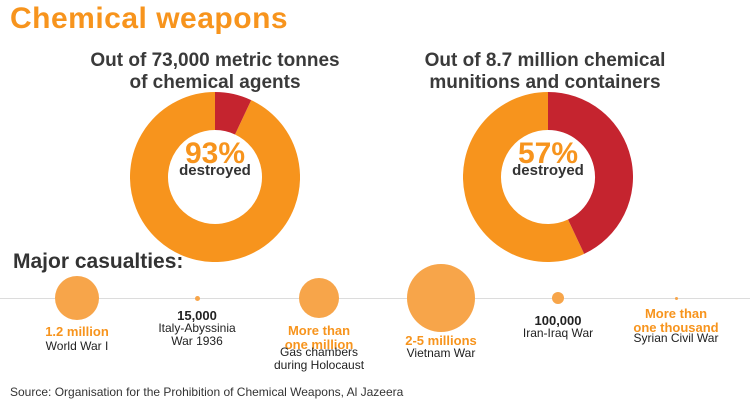 The image size is (750, 407). Describe the element at coordinates (197, 315) in the screenshot. I see `casualty-number: 15,000` at that location.